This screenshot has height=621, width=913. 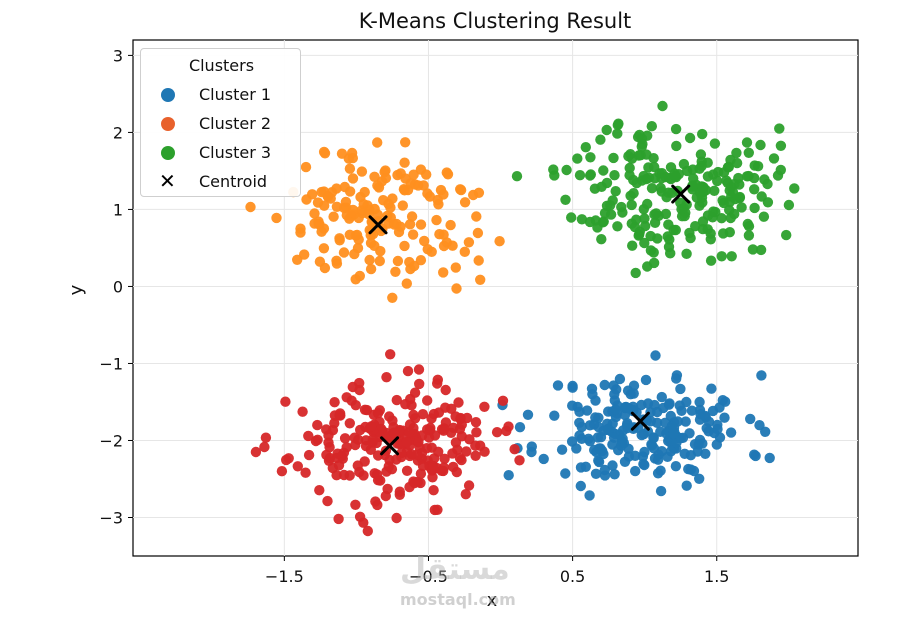 I want to click on centroid-x-marker, so click(x=640, y=421).